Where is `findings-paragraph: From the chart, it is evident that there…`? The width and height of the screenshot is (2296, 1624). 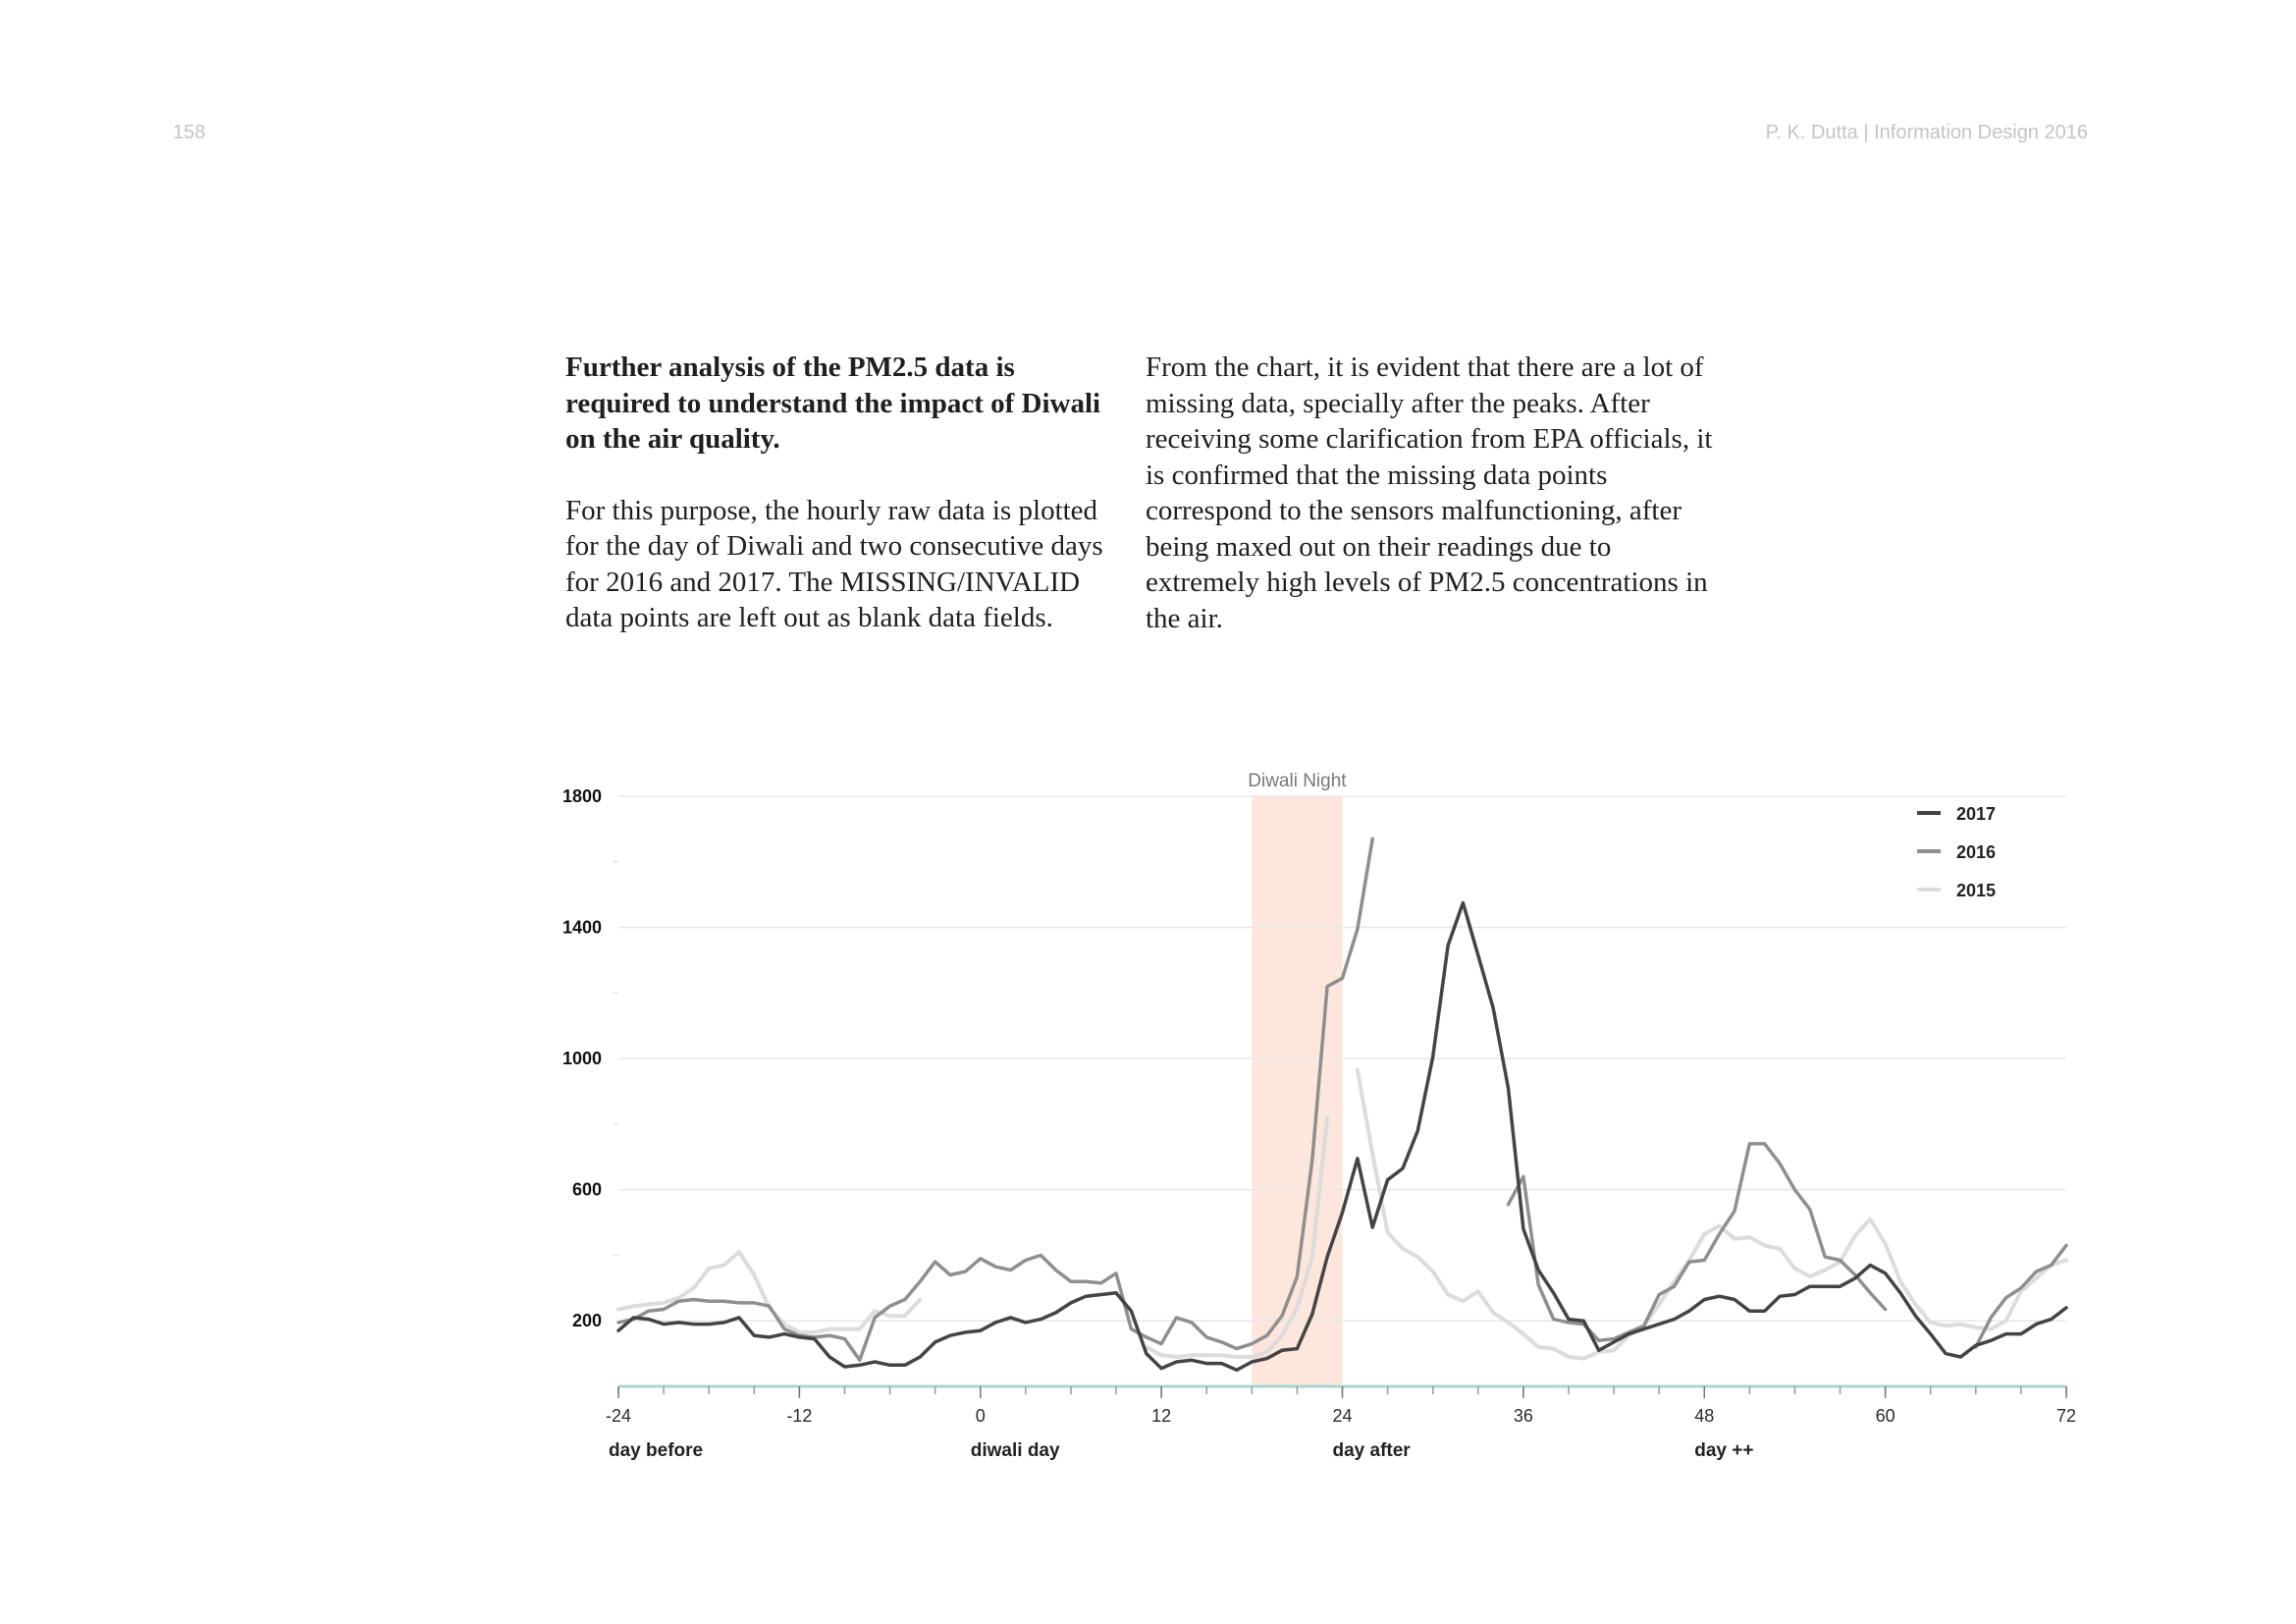
findings-paragraph: From the chart, it is evident that there… is located at coordinates (1429, 493).